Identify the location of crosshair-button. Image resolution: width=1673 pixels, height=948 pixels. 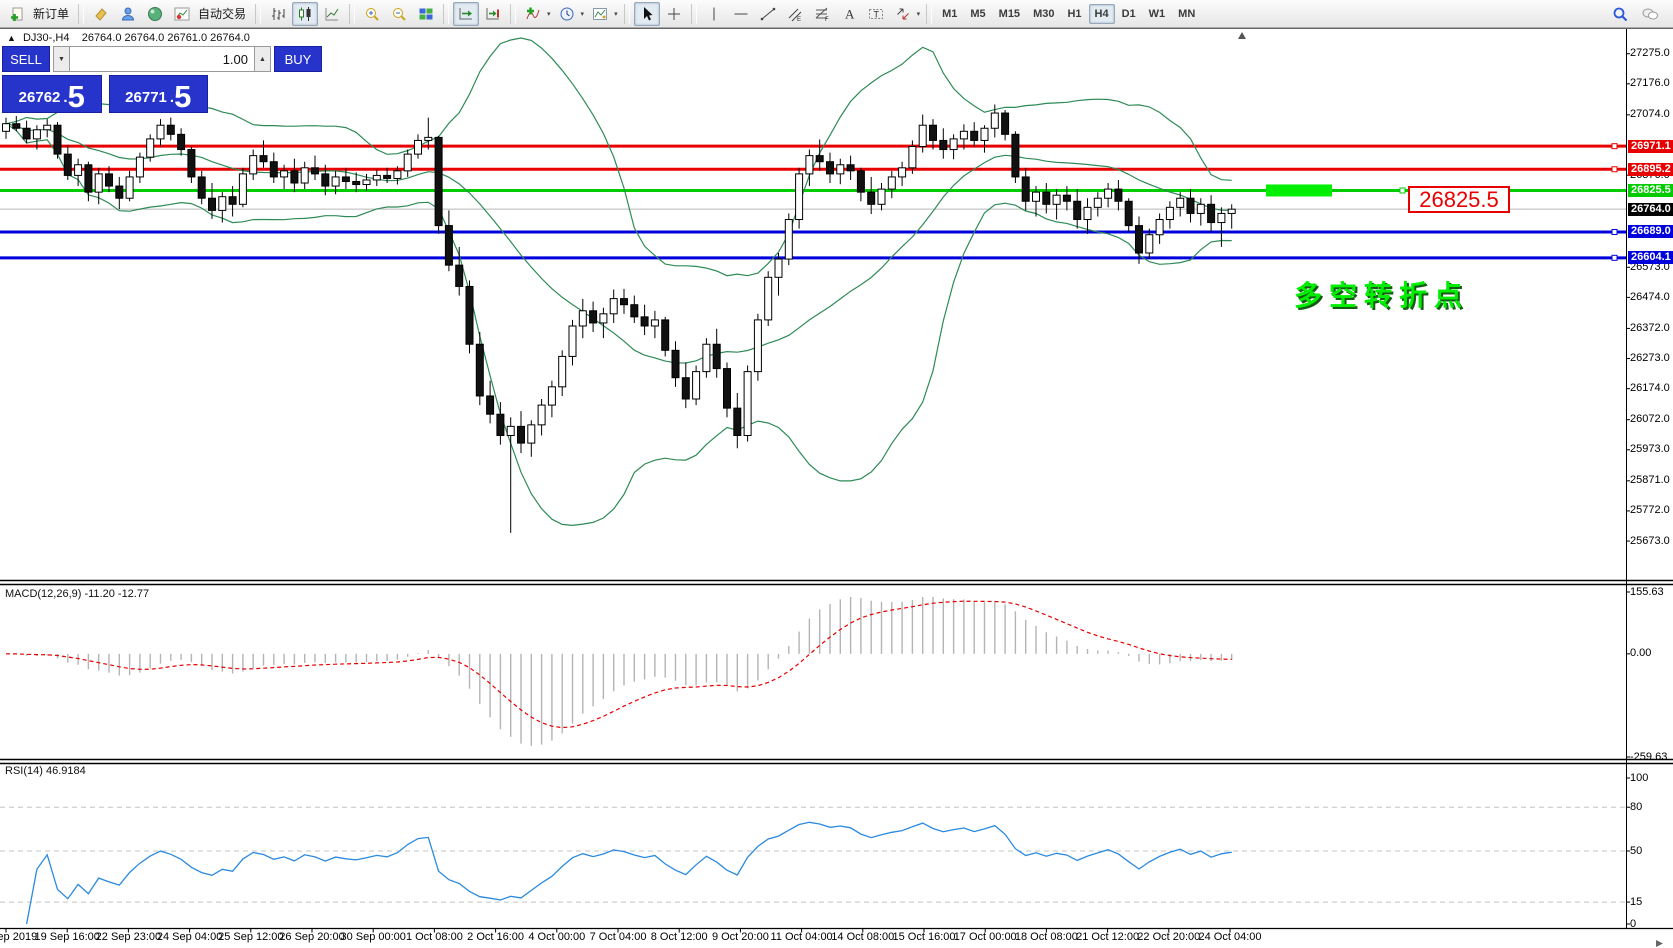
(674, 14).